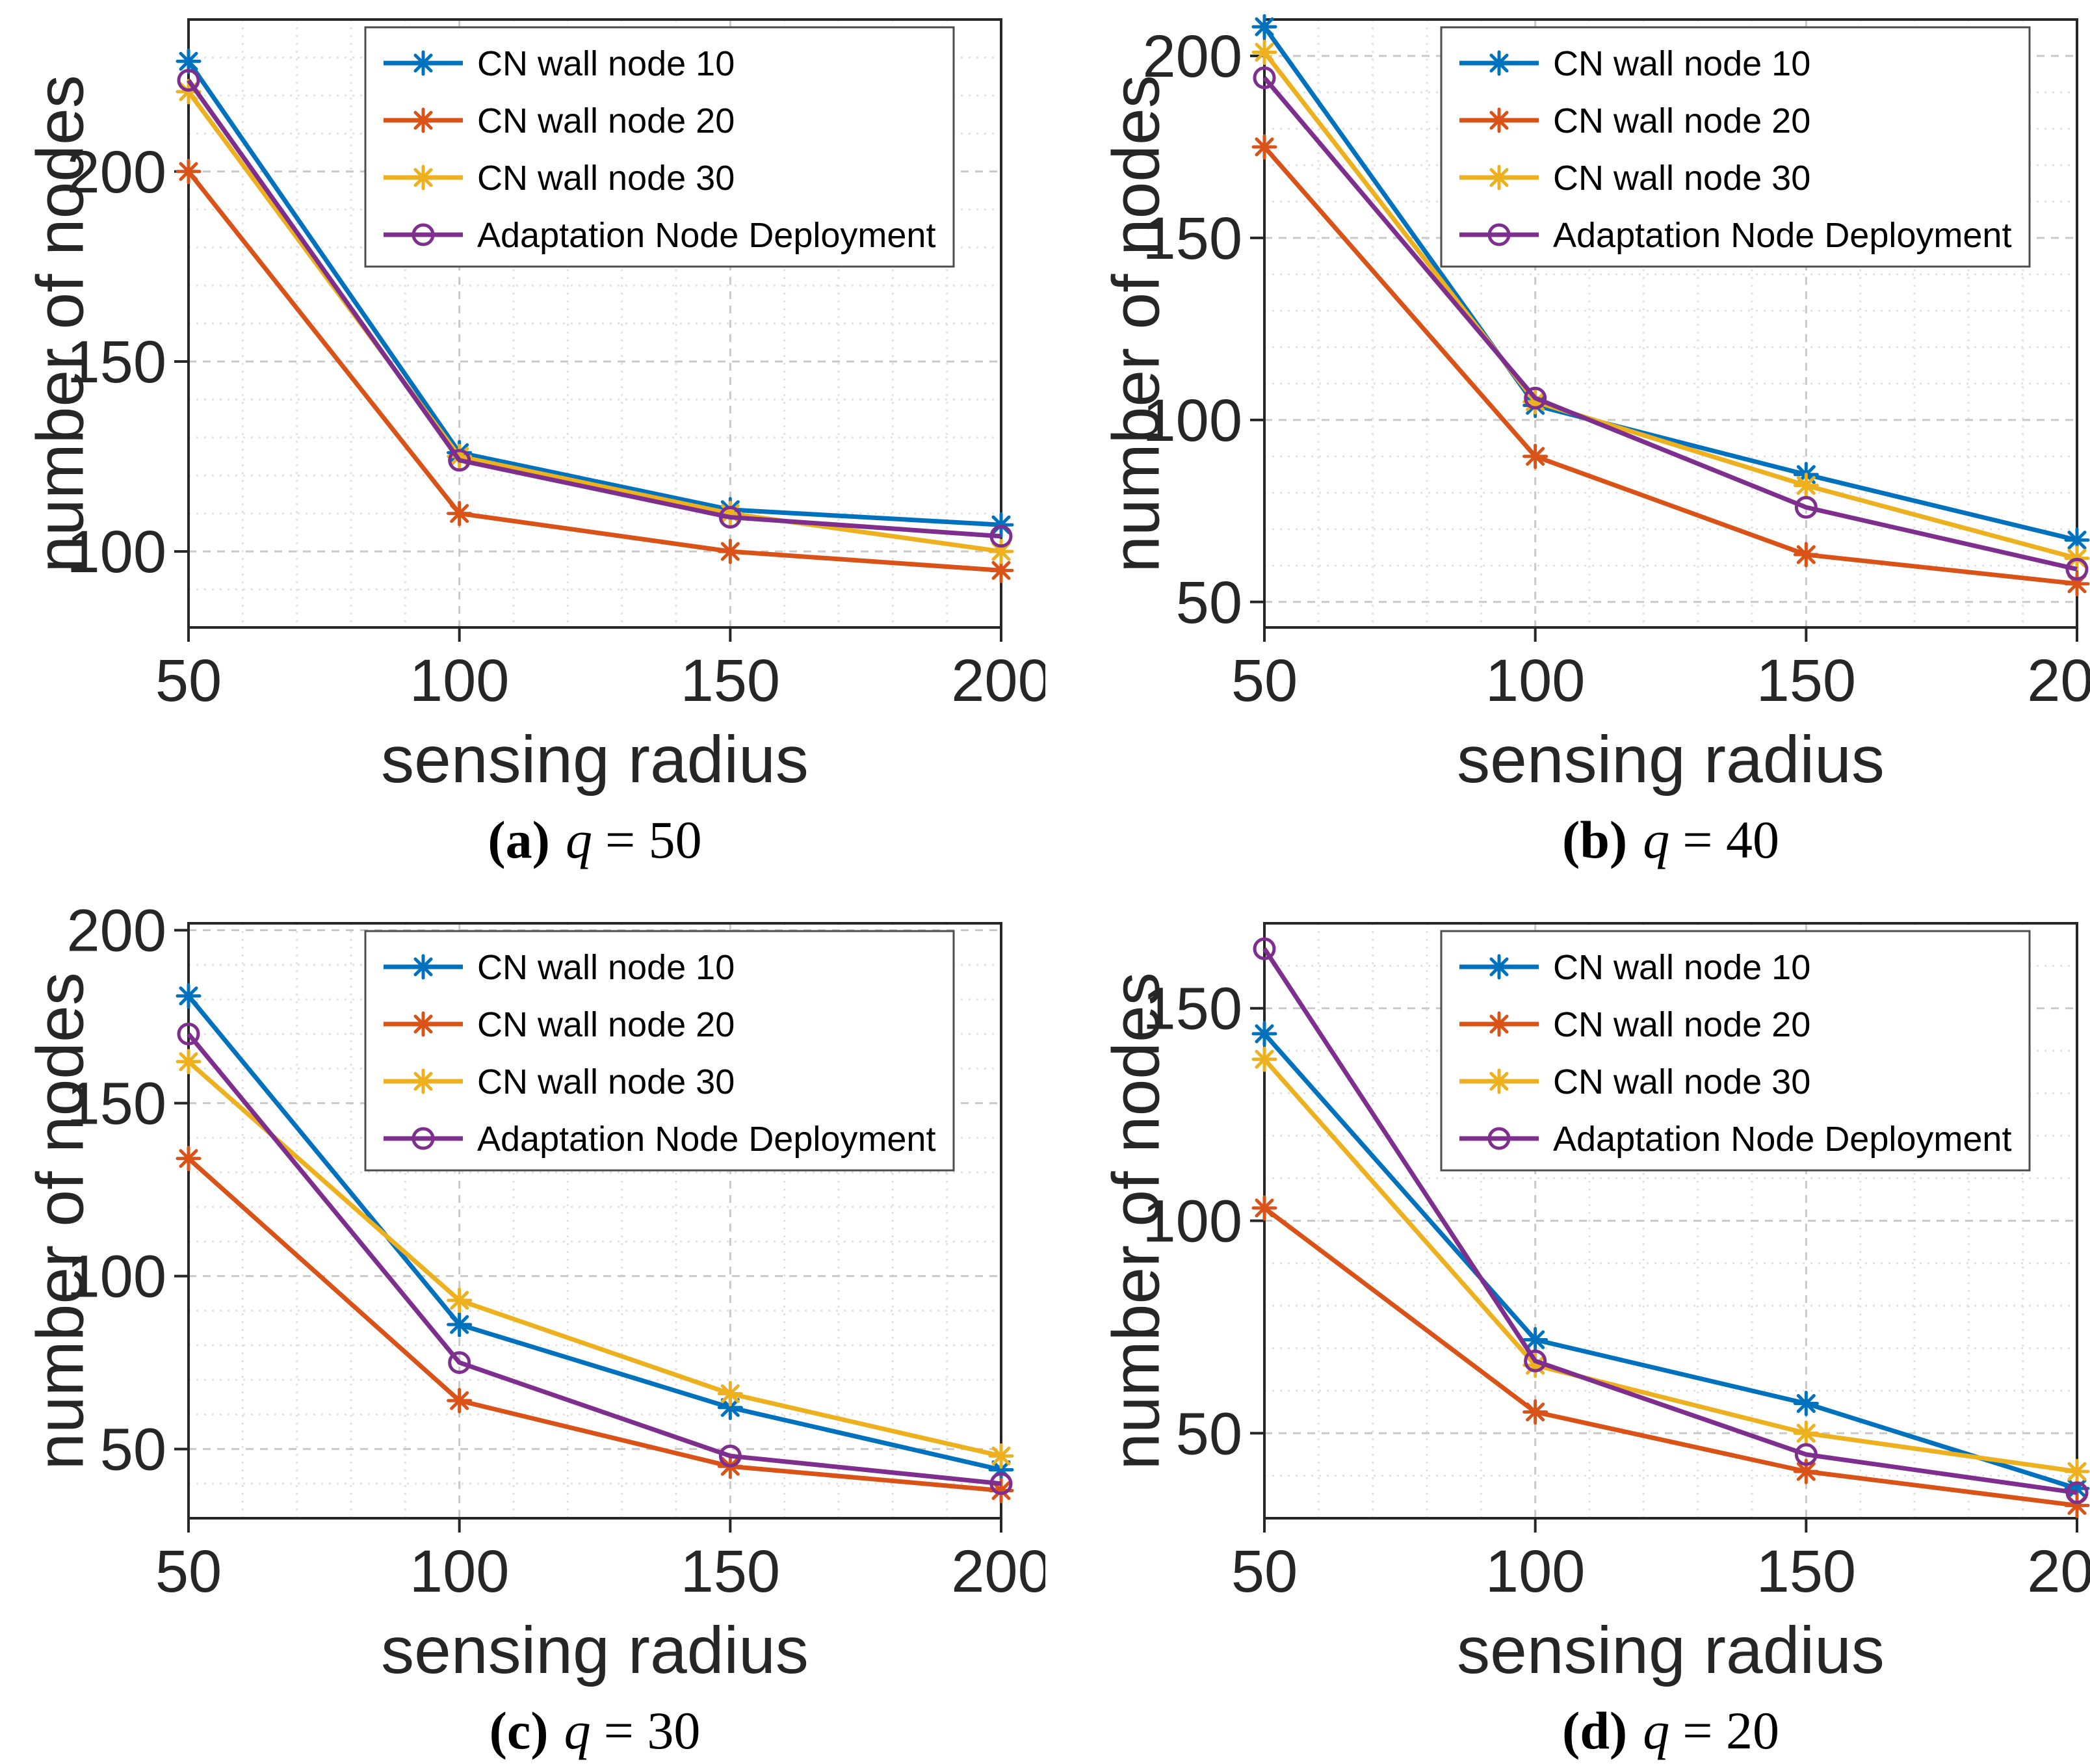  I want to click on series-line-adaptation-node-deployment, so click(1670, 324).